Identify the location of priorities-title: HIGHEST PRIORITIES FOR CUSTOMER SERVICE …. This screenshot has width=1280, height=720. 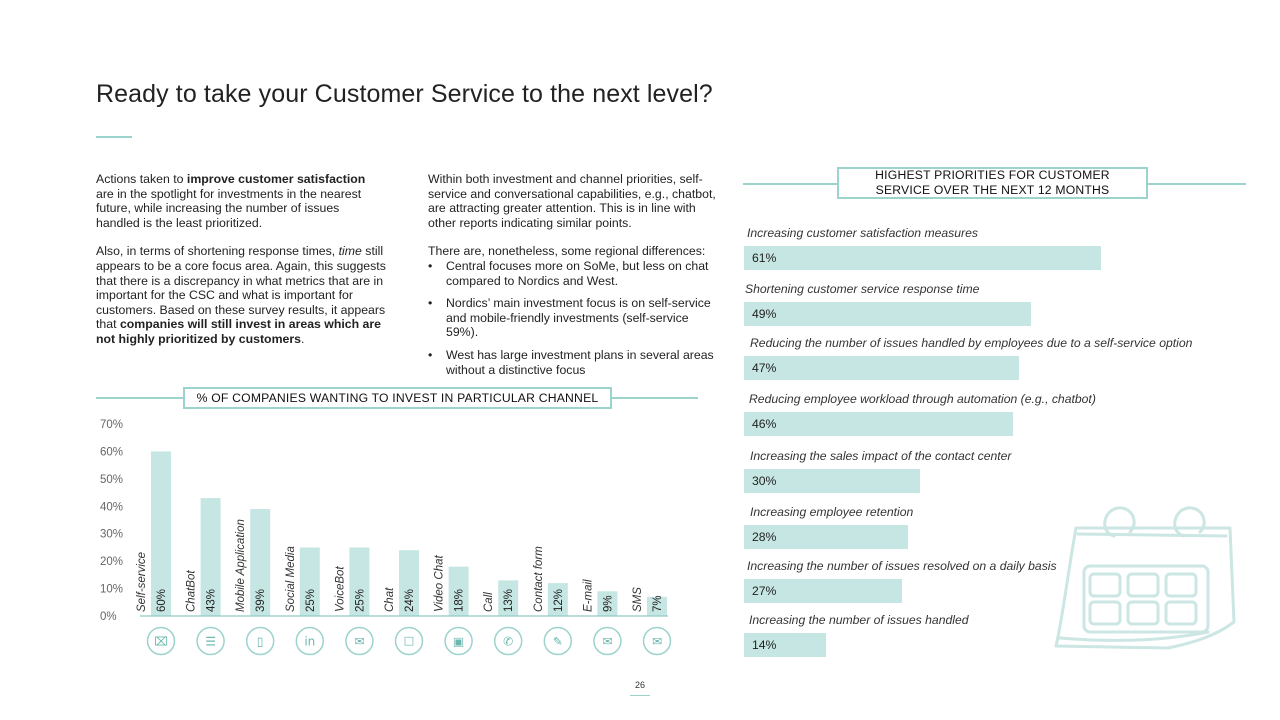
(992, 183).